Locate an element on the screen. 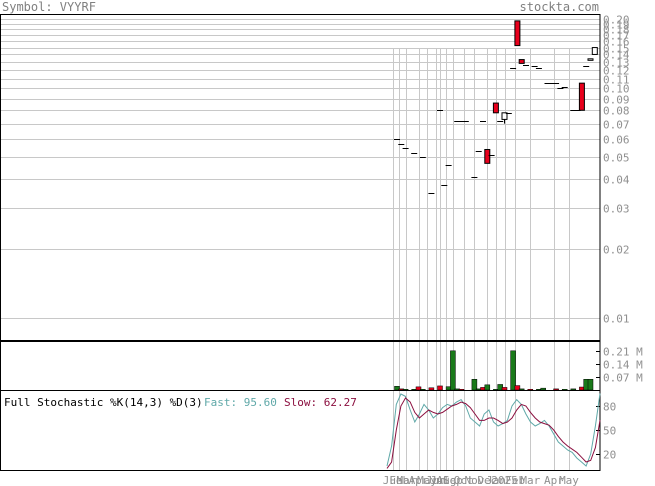  price-tick-label: 0.06 is located at coordinates (616, 140).